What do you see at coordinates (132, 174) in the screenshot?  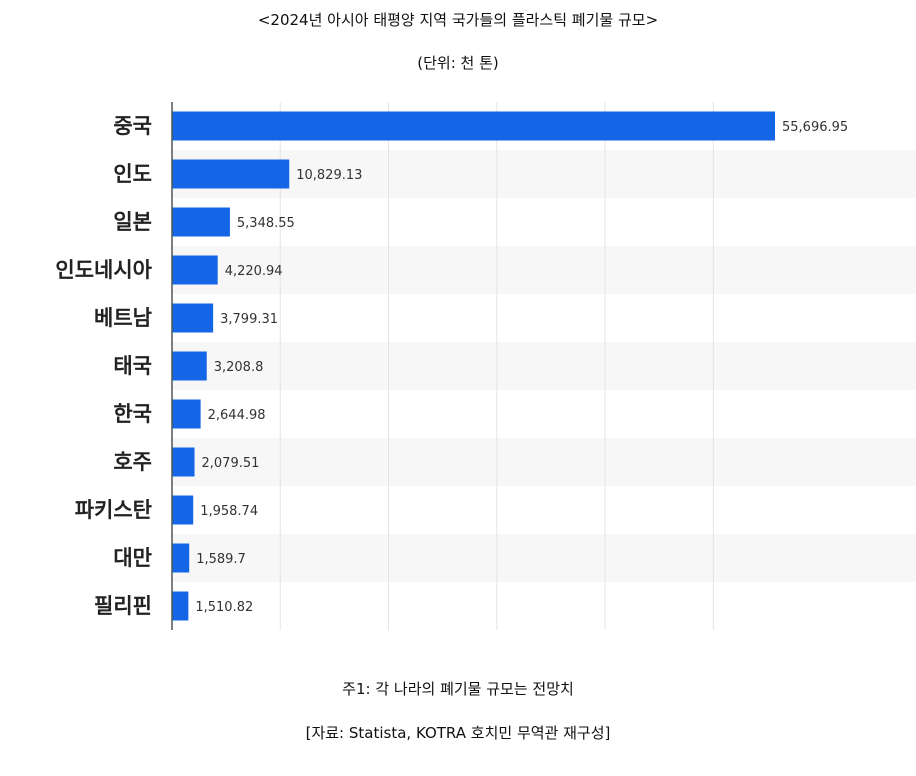 I see `category-label: 인도` at bounding box center [132, 174].